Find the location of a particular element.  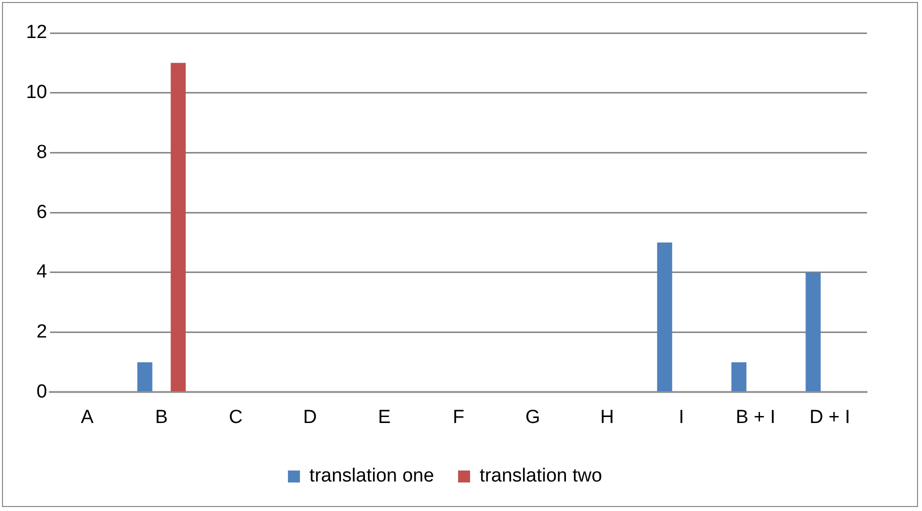

x-tick-label: A is located at coordinates (87, 417).